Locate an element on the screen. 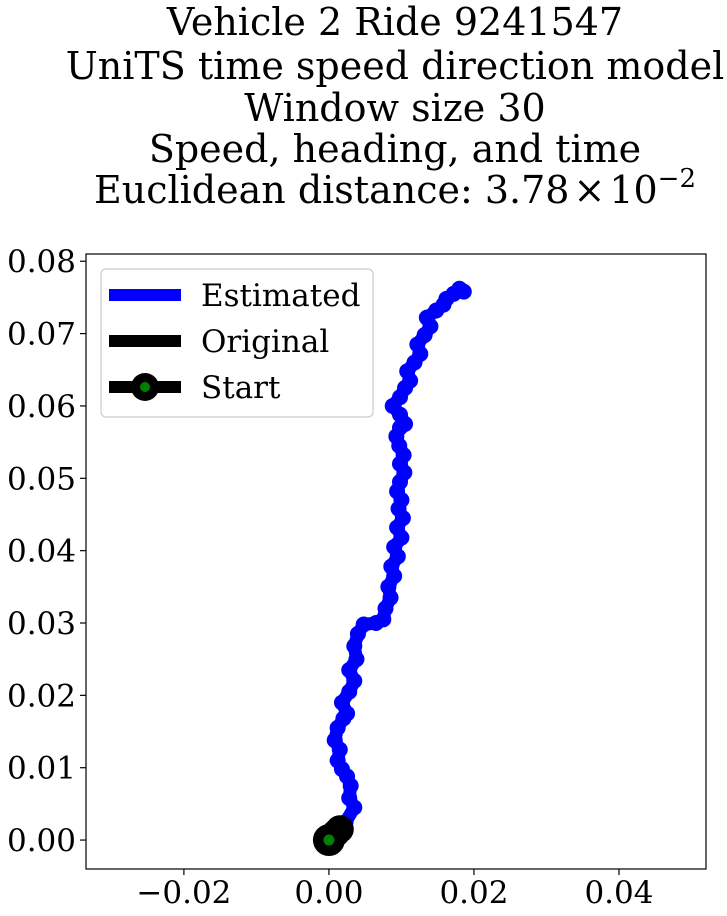  x-tick-label: 0.02 is located at coordinates (473, 893).